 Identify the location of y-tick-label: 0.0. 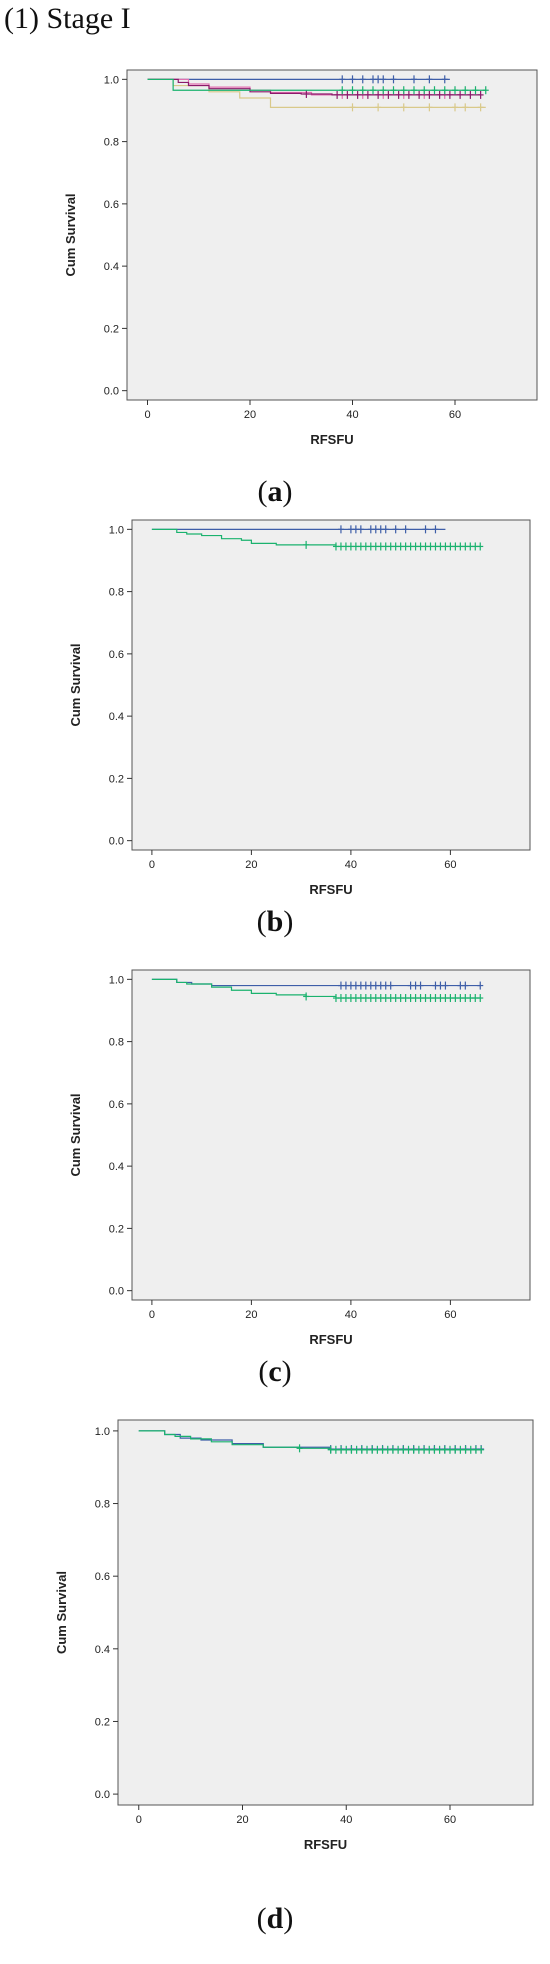
(116, 842).